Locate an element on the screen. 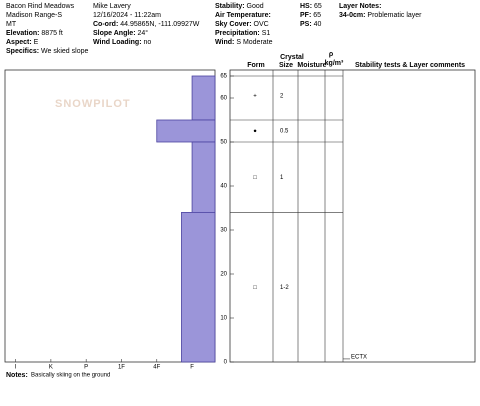  header-field: 34-0cm: Problematic layer is located at coordinates (380, 15).